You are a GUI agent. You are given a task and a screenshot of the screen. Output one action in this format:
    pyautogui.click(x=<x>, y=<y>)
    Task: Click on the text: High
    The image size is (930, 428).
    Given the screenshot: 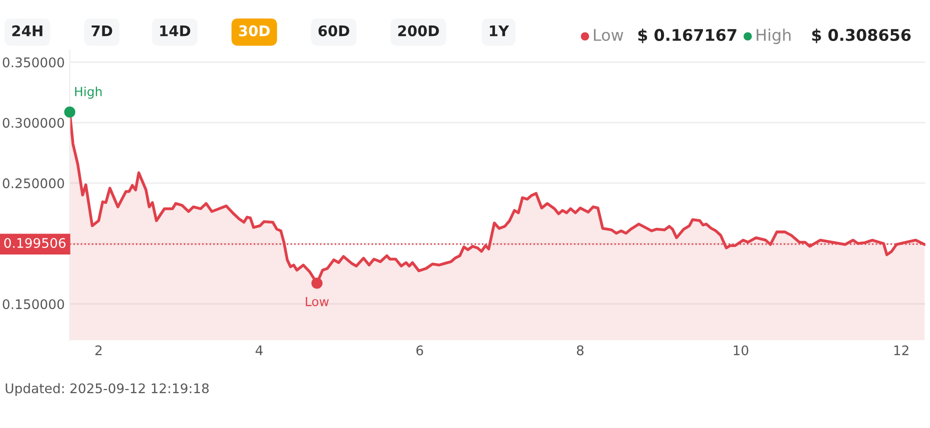 What is the action you would take?
    pyautogui.click(x=773, y=36)
    